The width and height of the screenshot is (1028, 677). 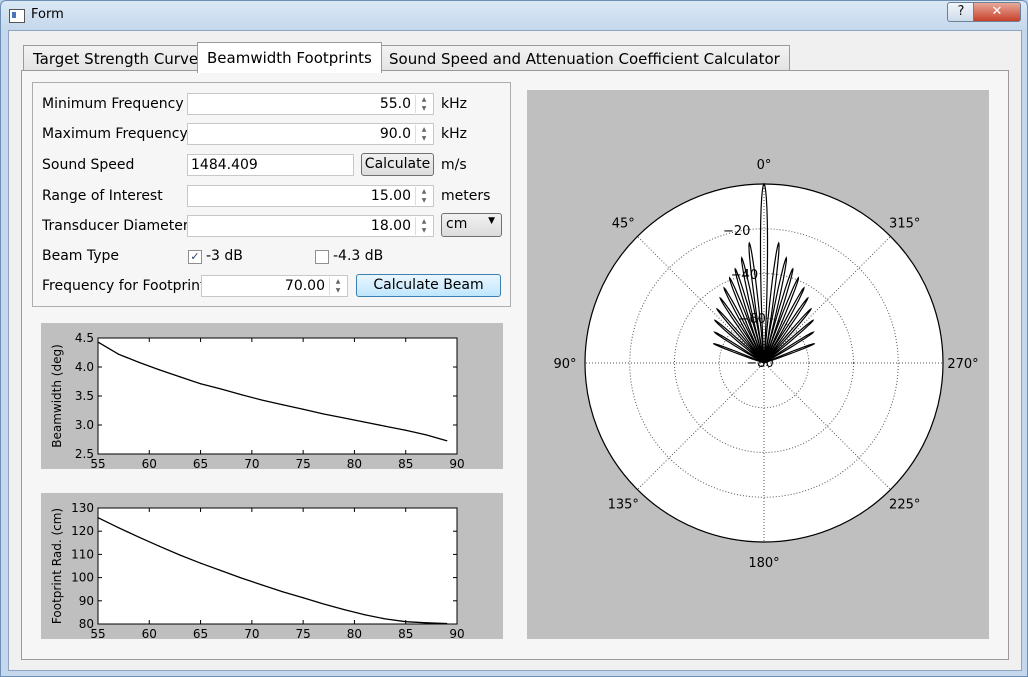 I want to click on y-tick-label: 80, so click(x=86, y=624).